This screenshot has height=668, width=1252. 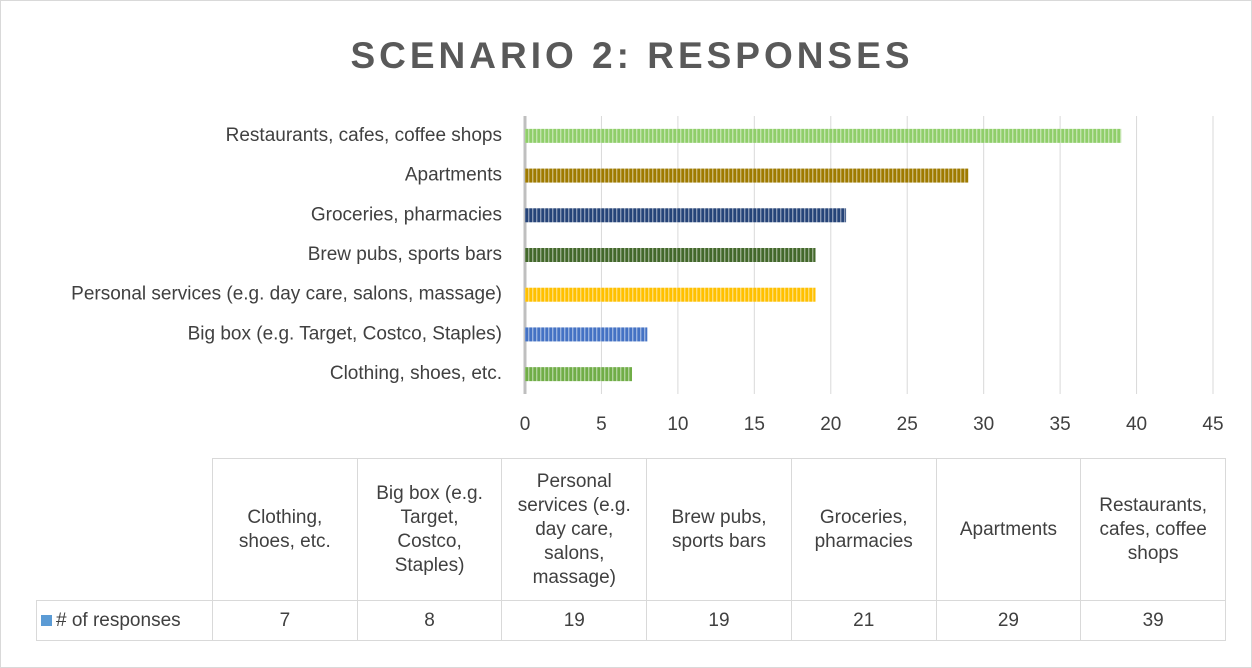 I want to click on x-tick-label: 30, so click(x=983, y=424).